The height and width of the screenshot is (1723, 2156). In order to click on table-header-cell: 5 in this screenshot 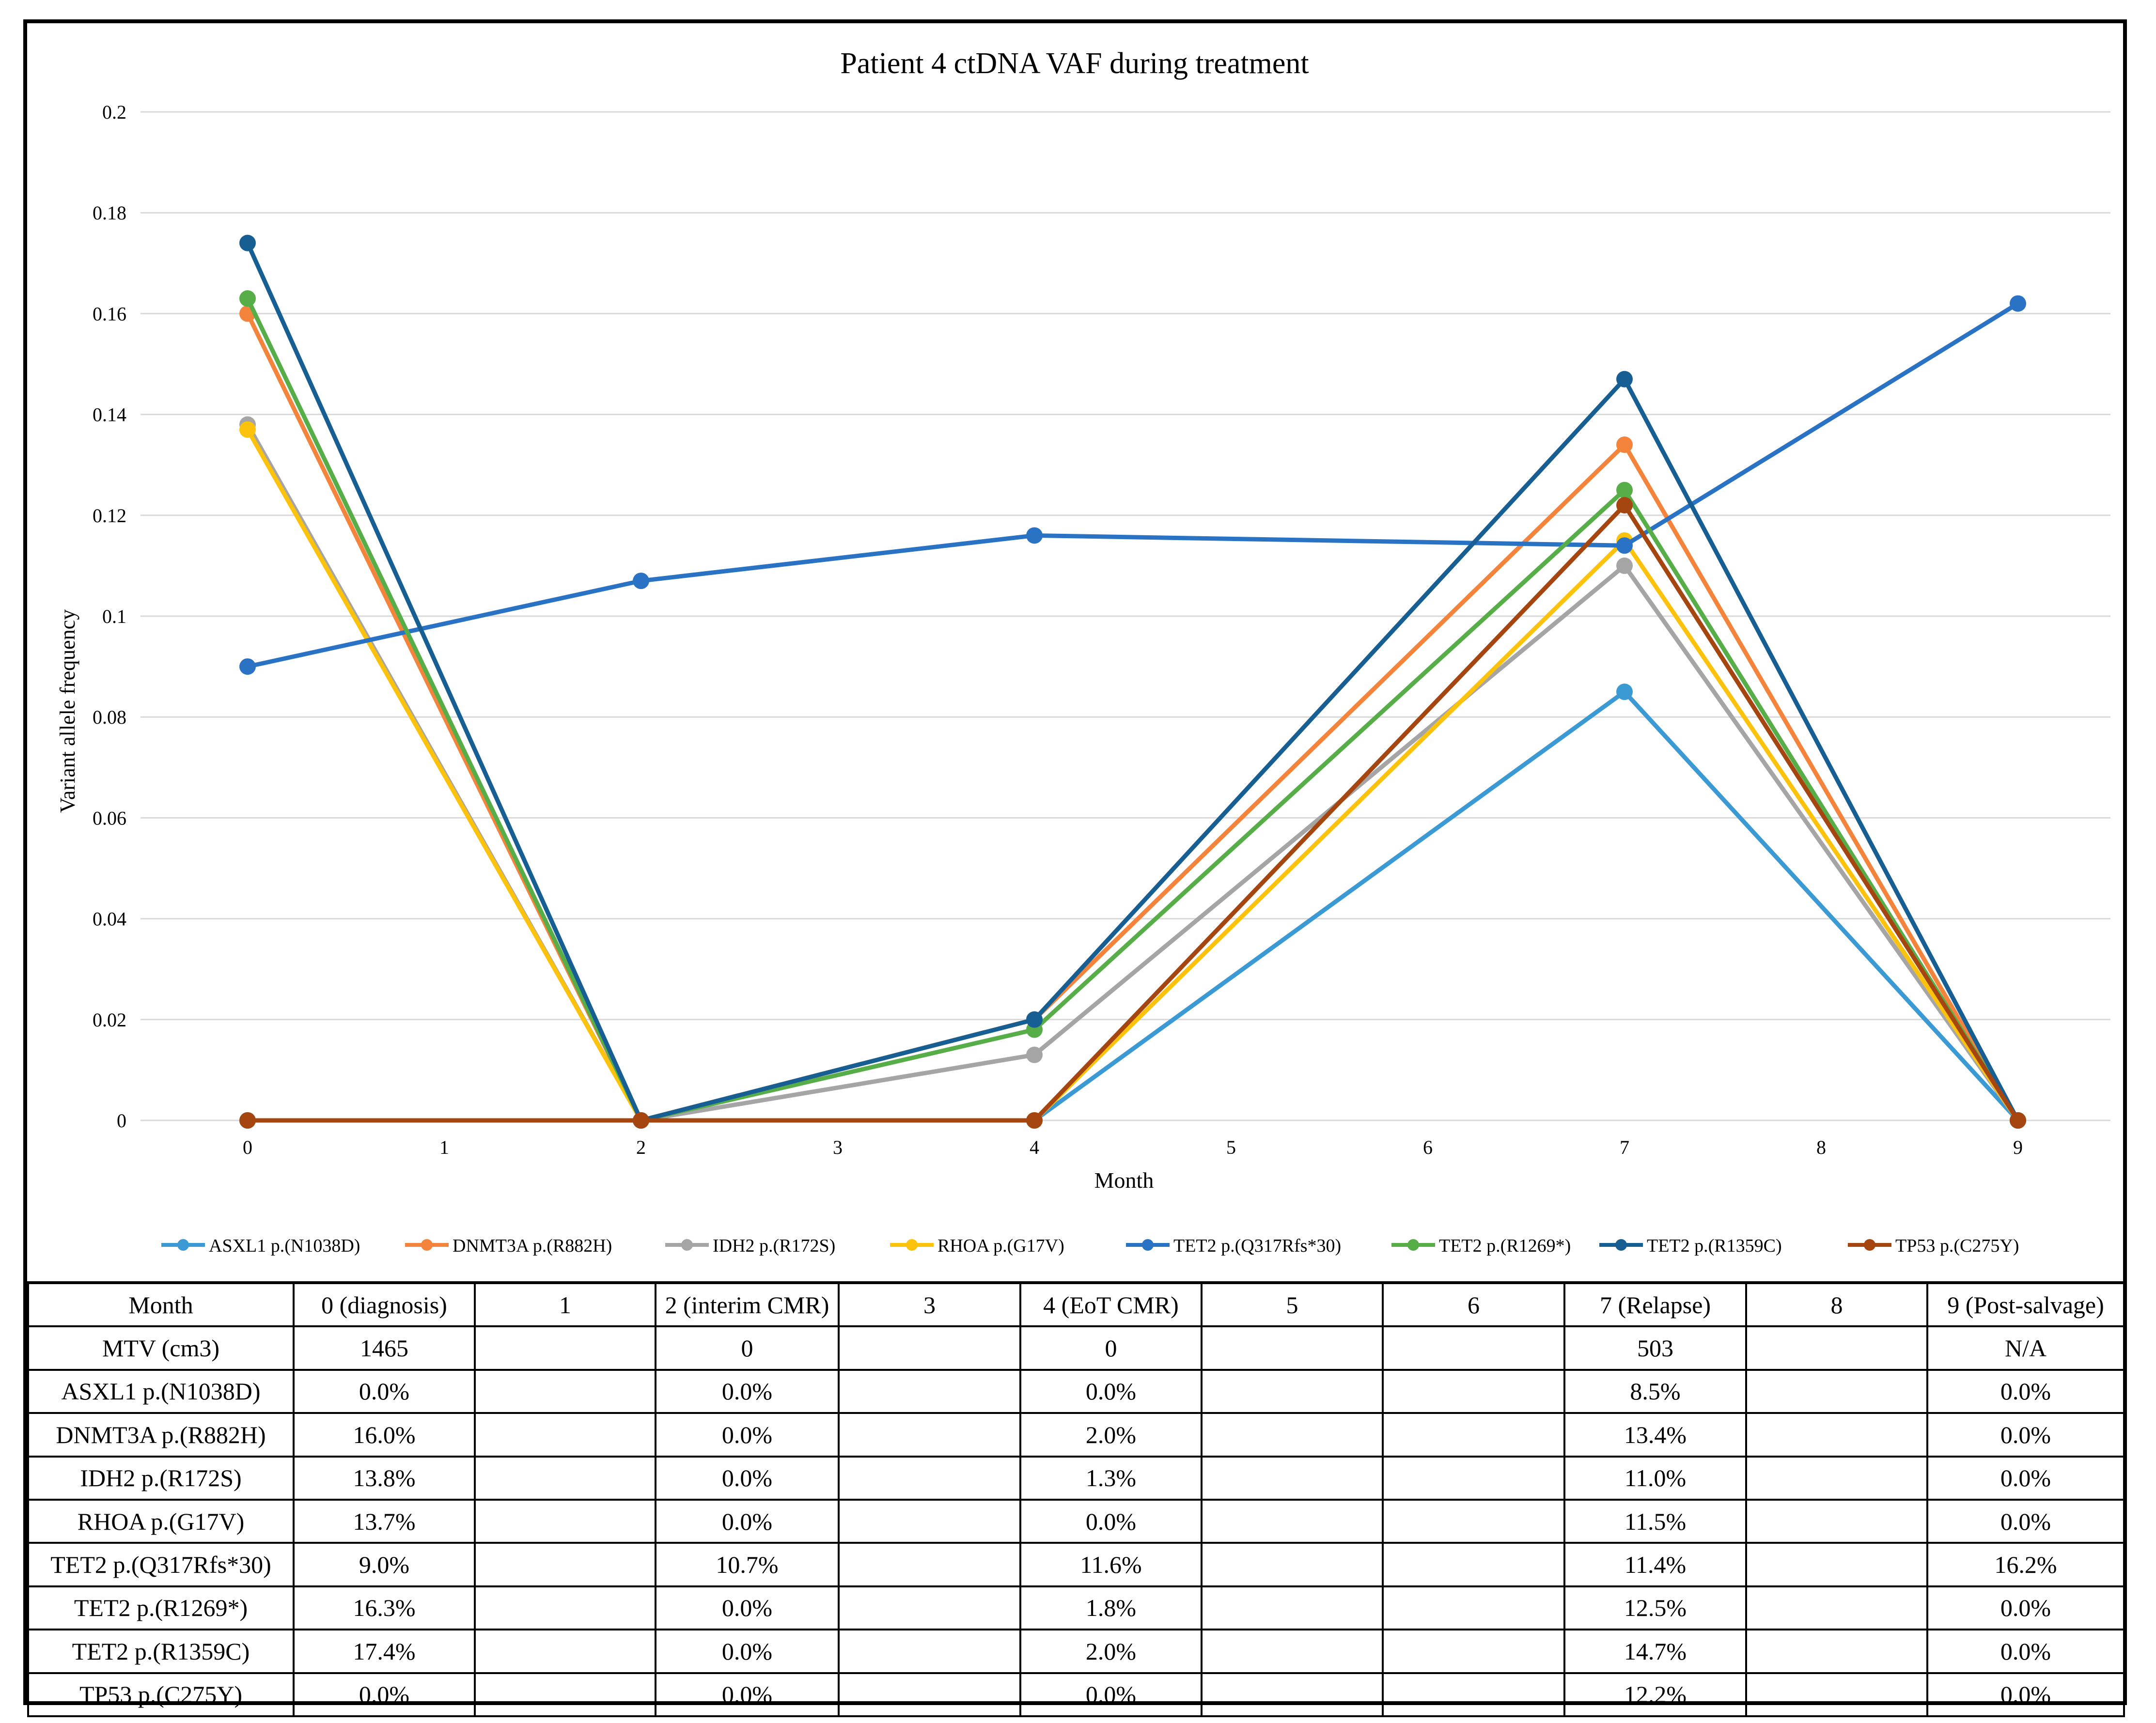, I will do `click(1293, 1305)`.